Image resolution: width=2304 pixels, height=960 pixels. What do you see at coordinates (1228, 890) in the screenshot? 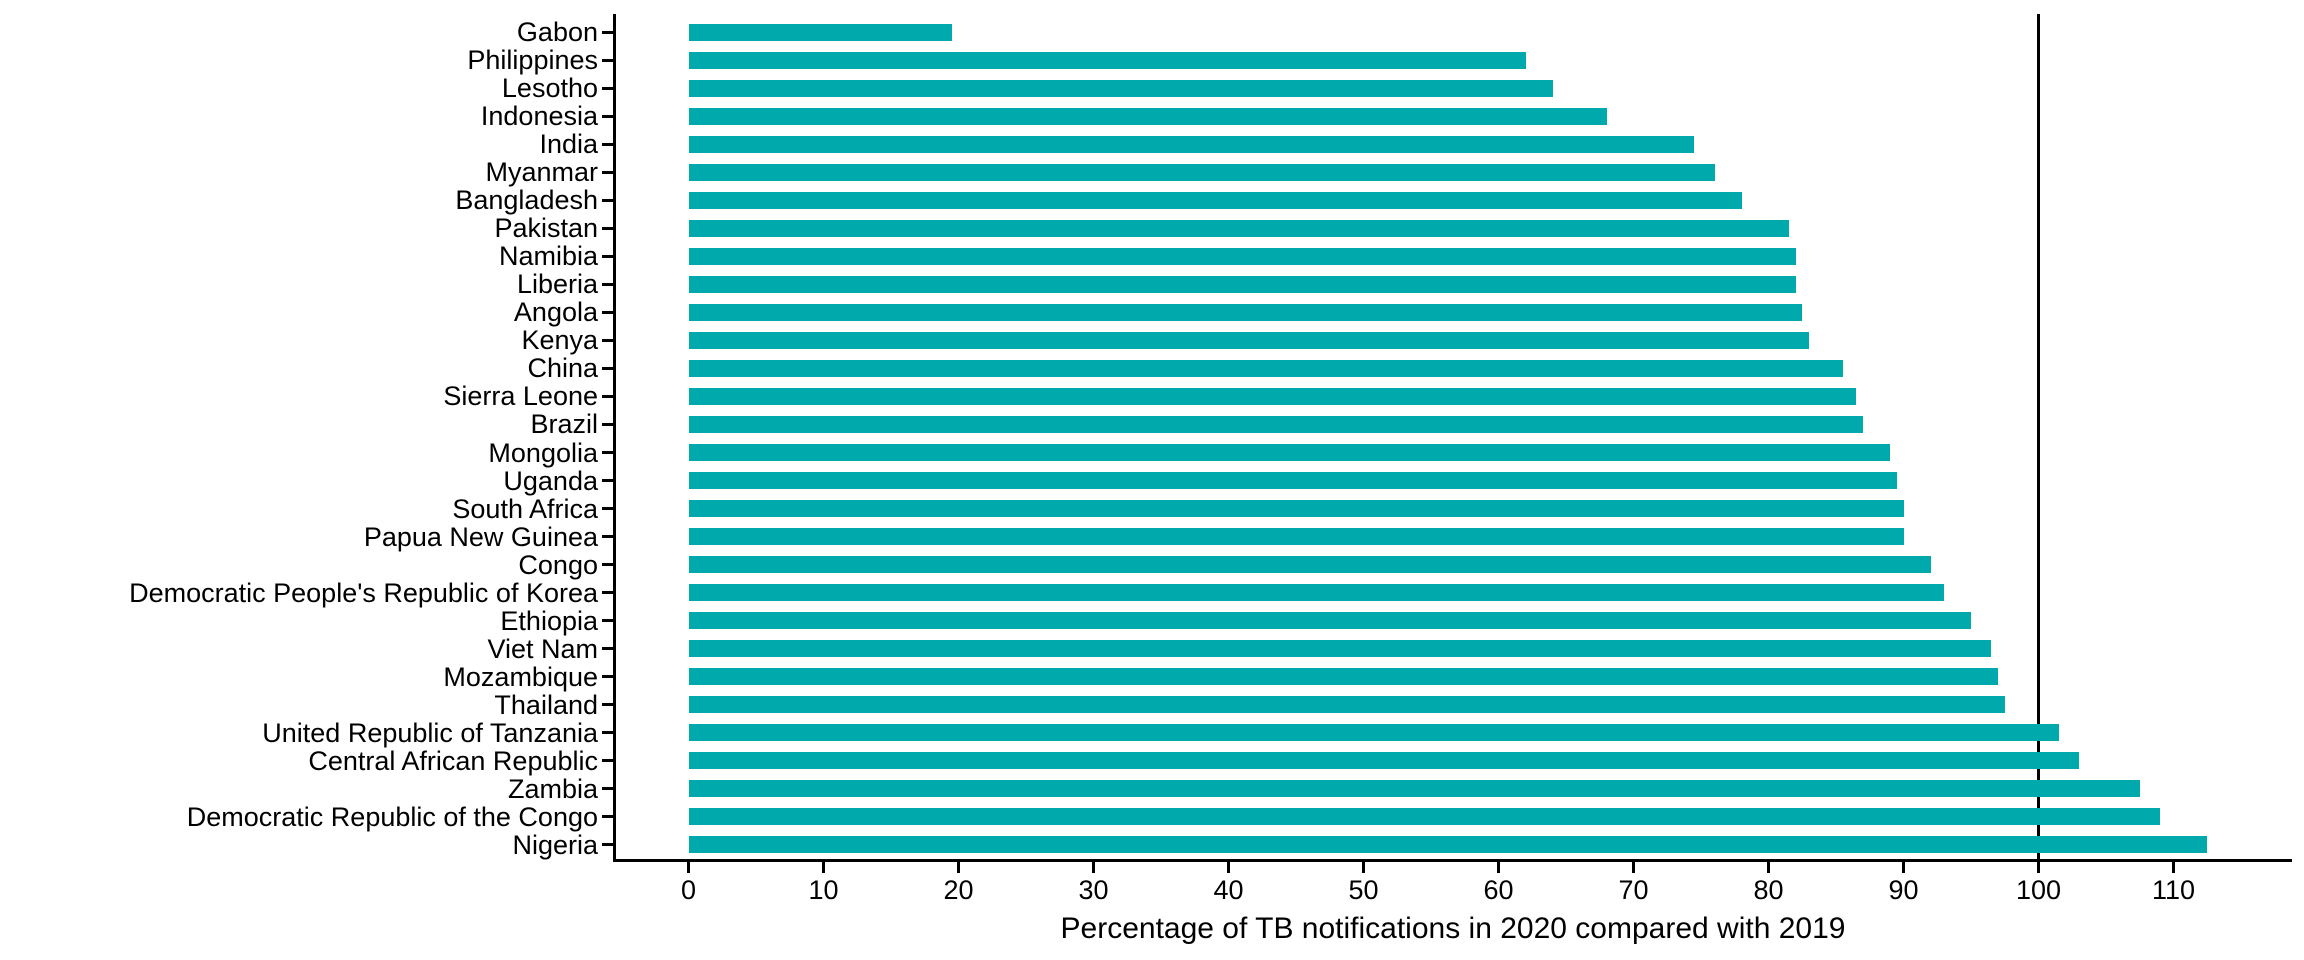
I see `x-tick-label: 40` at bounding box center [1228, 890].